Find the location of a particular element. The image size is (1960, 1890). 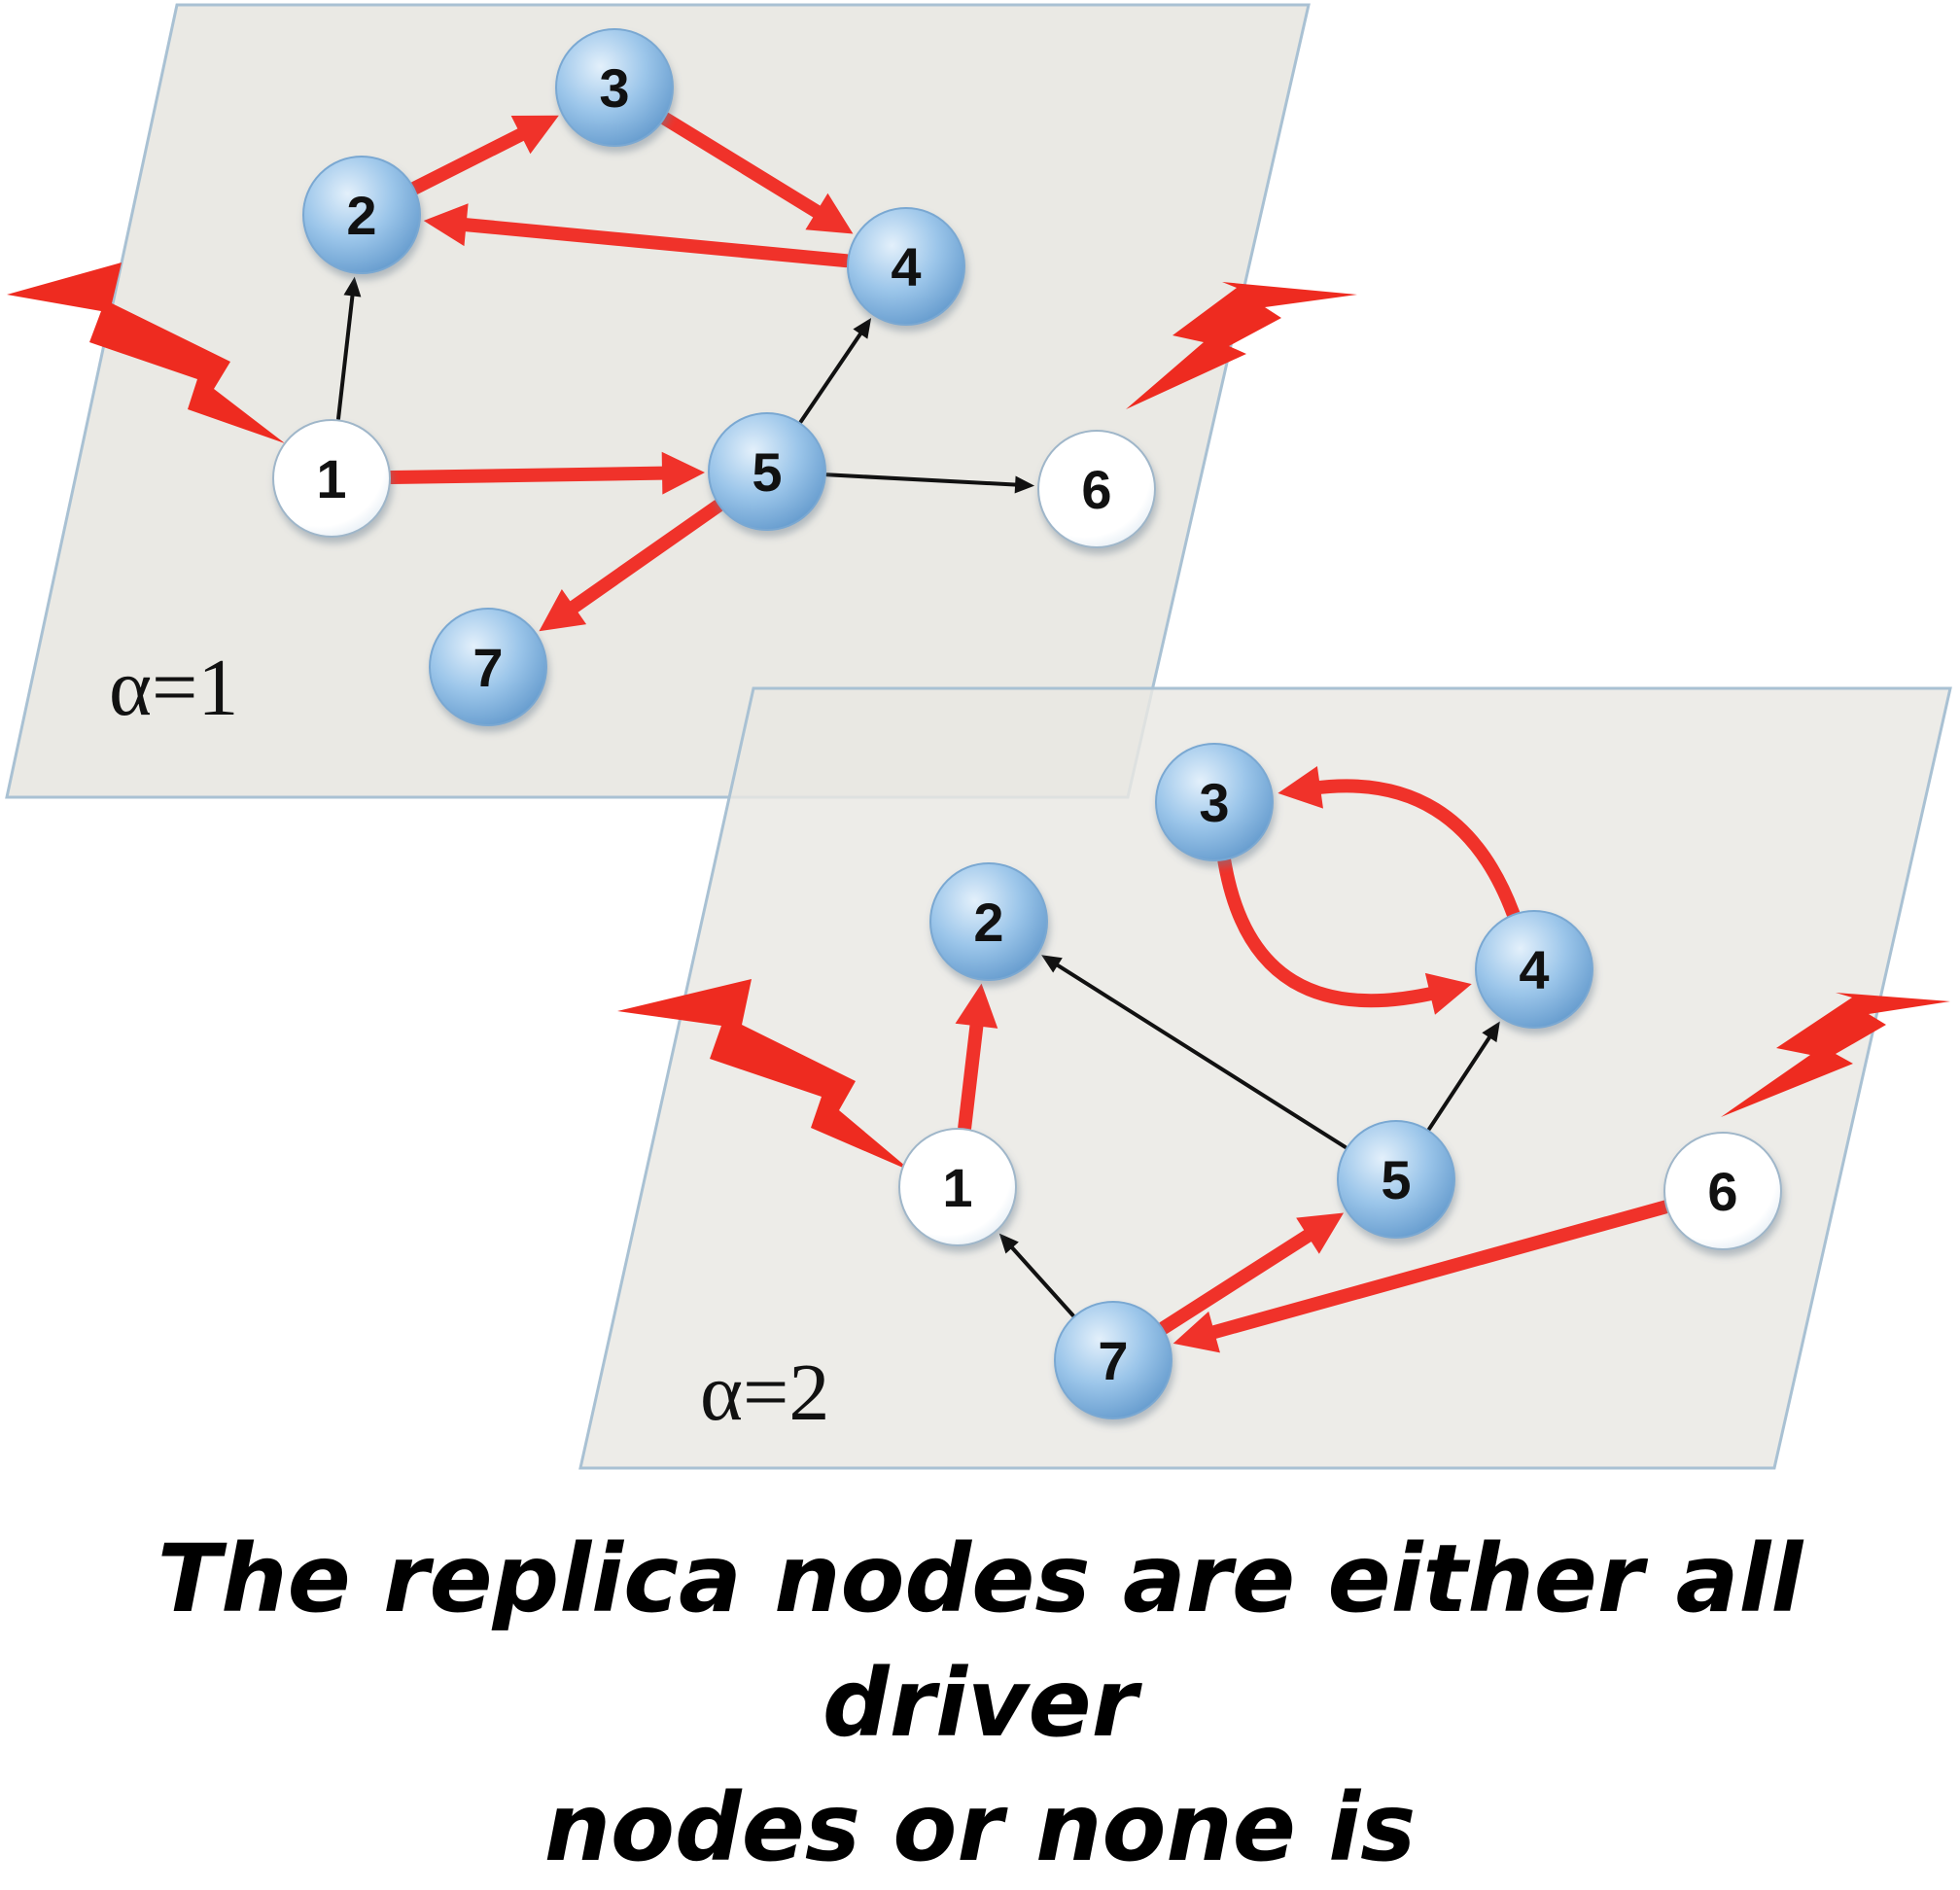

layer-label-alpha2: α=2 is located at coordinates (764, 1393).